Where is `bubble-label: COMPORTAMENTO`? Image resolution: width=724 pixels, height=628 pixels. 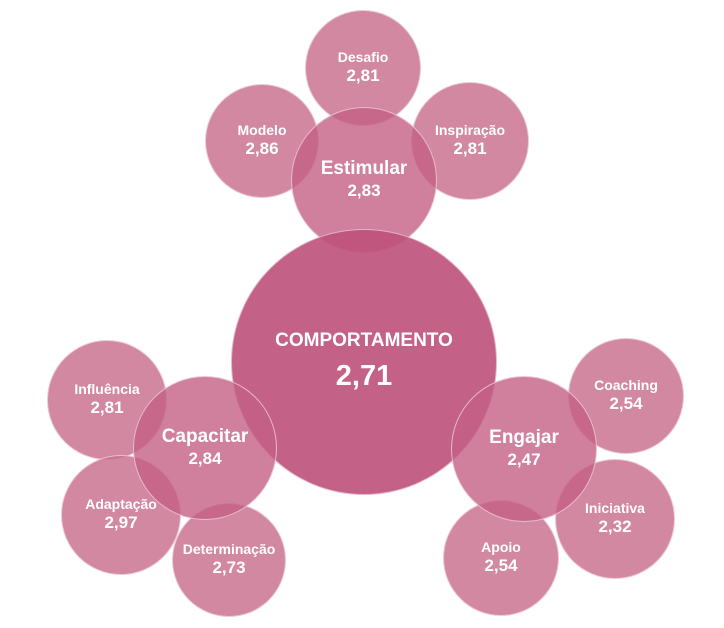 bubble-label: COMPORTAMENTO is located at coordinates (364, 341).